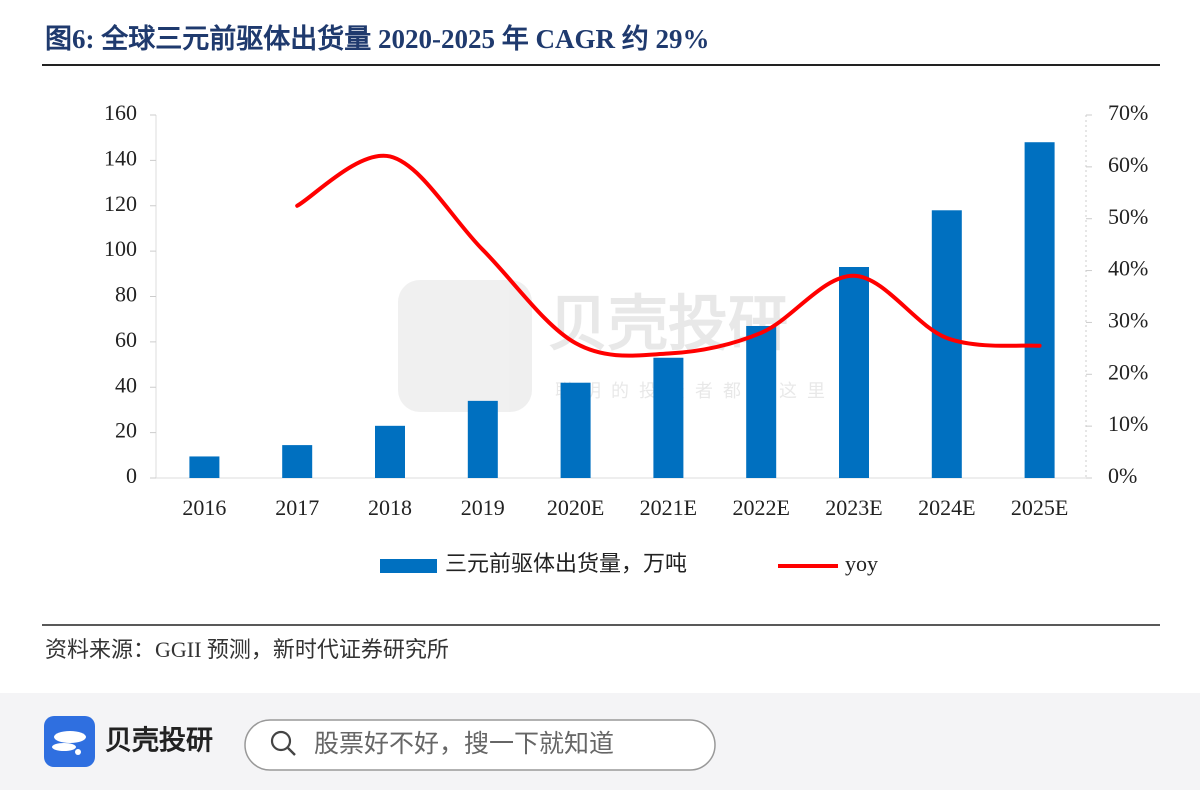  I want to click on source: 资料来源：GGII 预测，新时代证券研究所, so click(247, 649).